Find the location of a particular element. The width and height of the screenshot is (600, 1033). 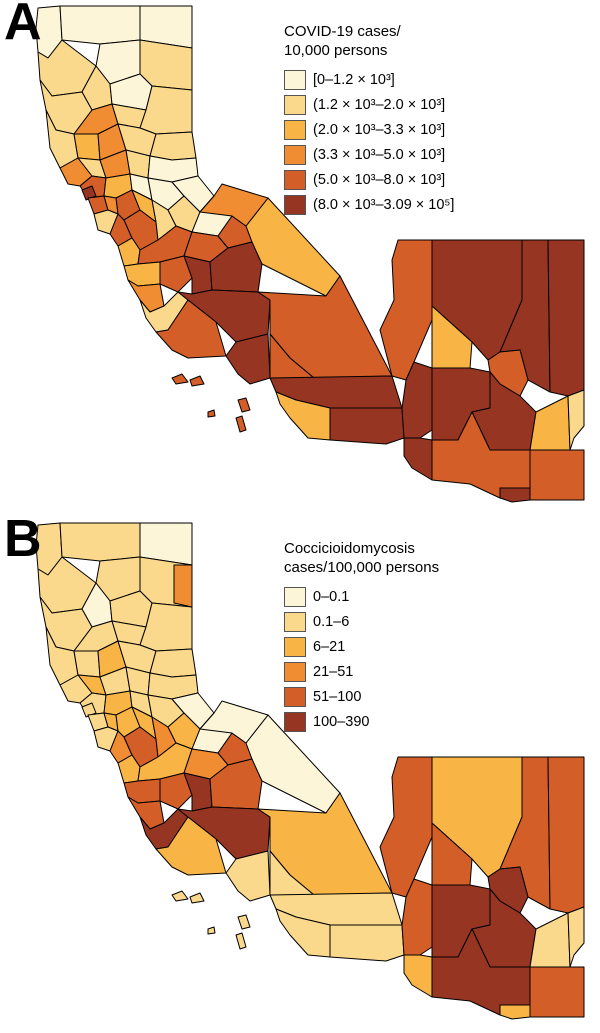

legend-item: 100–390 is located at coordinates (361, 721).